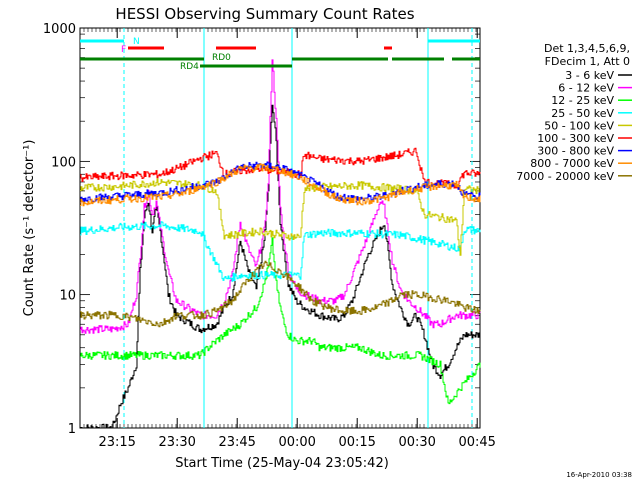  Describe the element at coordinates (582, 100) in the screenshot. I see `legend-entry-label: 12 - 25 keV` at that location.